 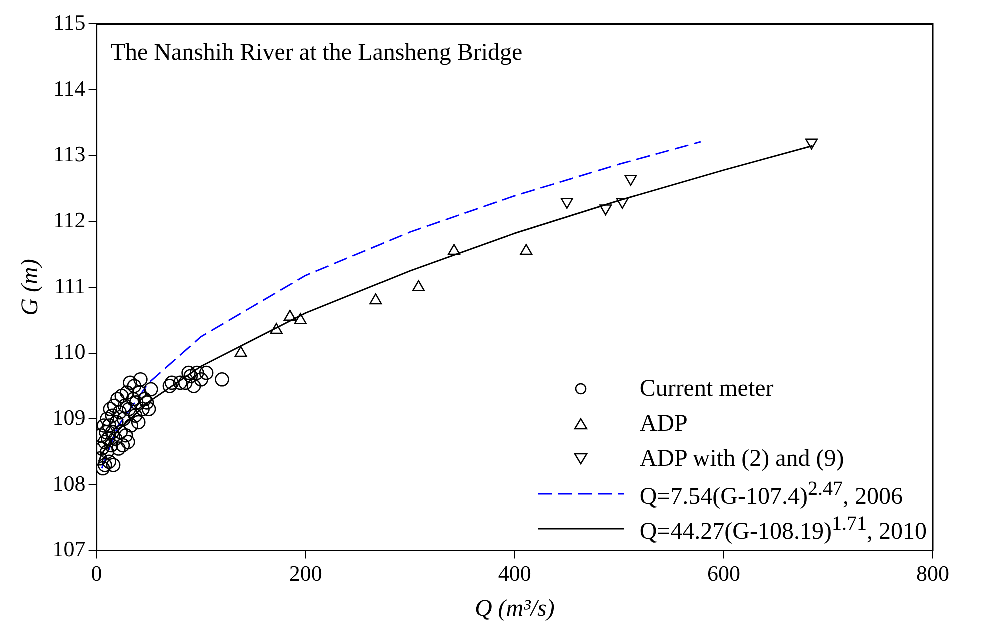 What do you see at coordinates (707, 389) in the screenshot?
I see `legend-label: Current meter` at bounding box center [707, 389].